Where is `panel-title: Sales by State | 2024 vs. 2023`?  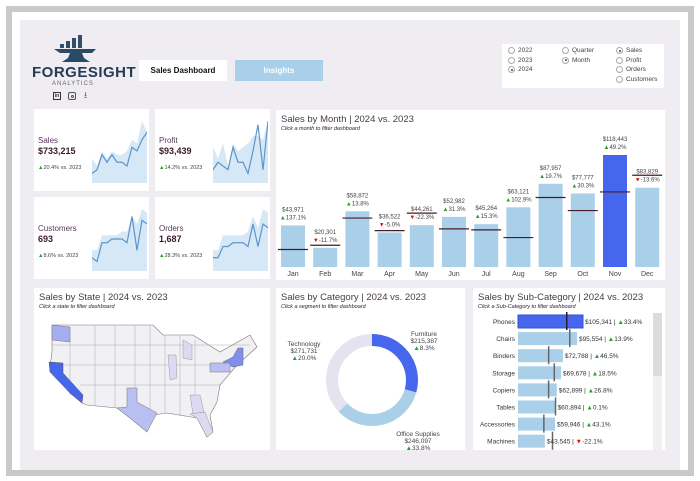
panel-title: Sales by State | 2024 vs. 2023 is located at coordinates (103, 297).